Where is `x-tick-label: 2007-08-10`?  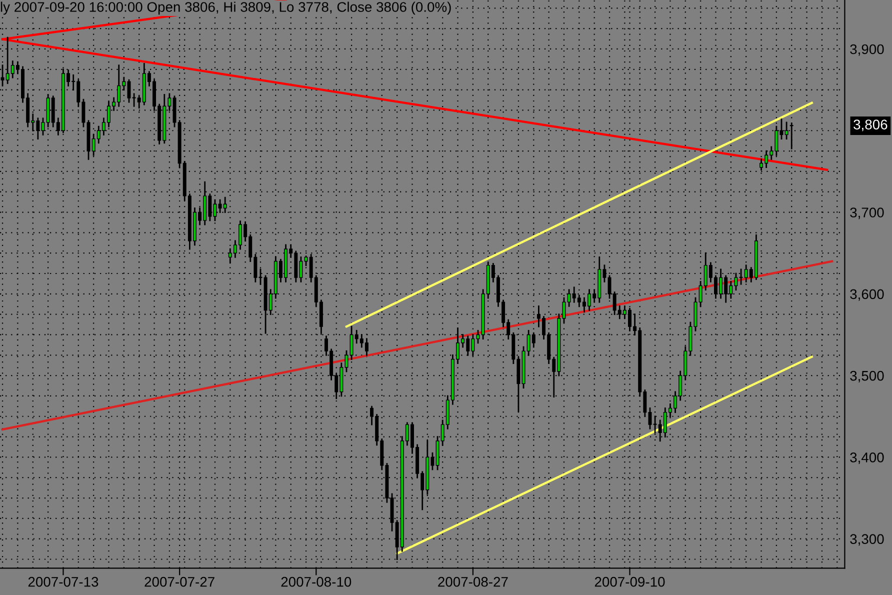
x-tick-label: 2007-08-10 is located at coordinates (316, 581).